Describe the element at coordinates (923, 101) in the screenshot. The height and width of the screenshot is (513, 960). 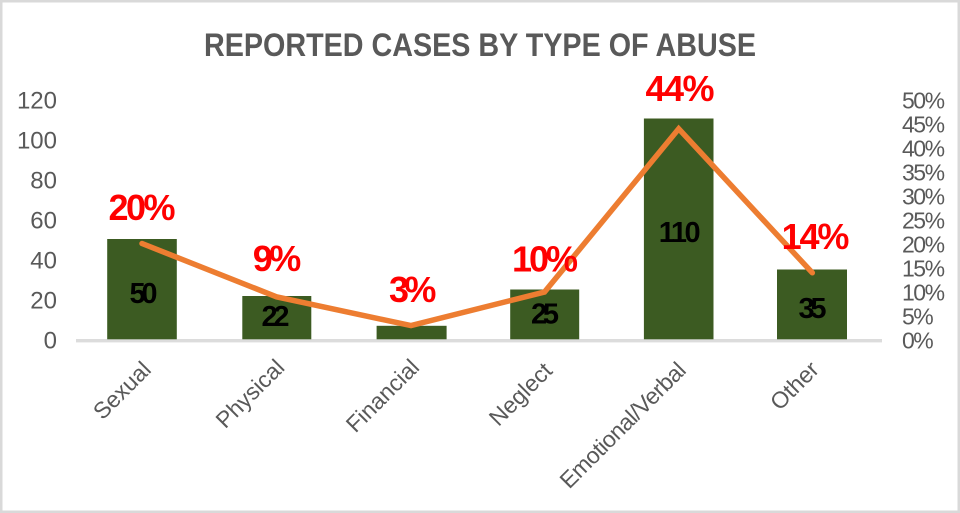
I see `svg-text: 50%` at that location.